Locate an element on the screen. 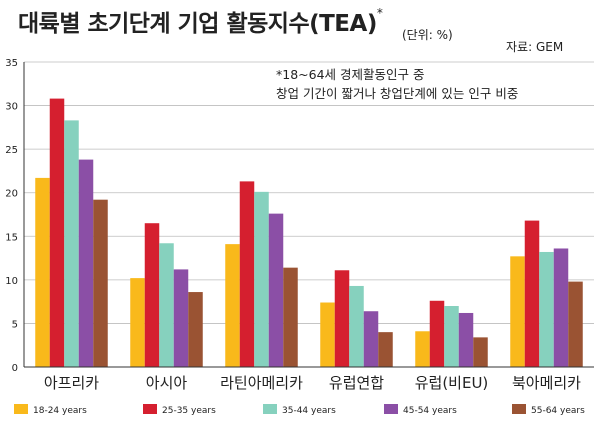  y-tick-label: 15 is located at coordinates (11, 237).